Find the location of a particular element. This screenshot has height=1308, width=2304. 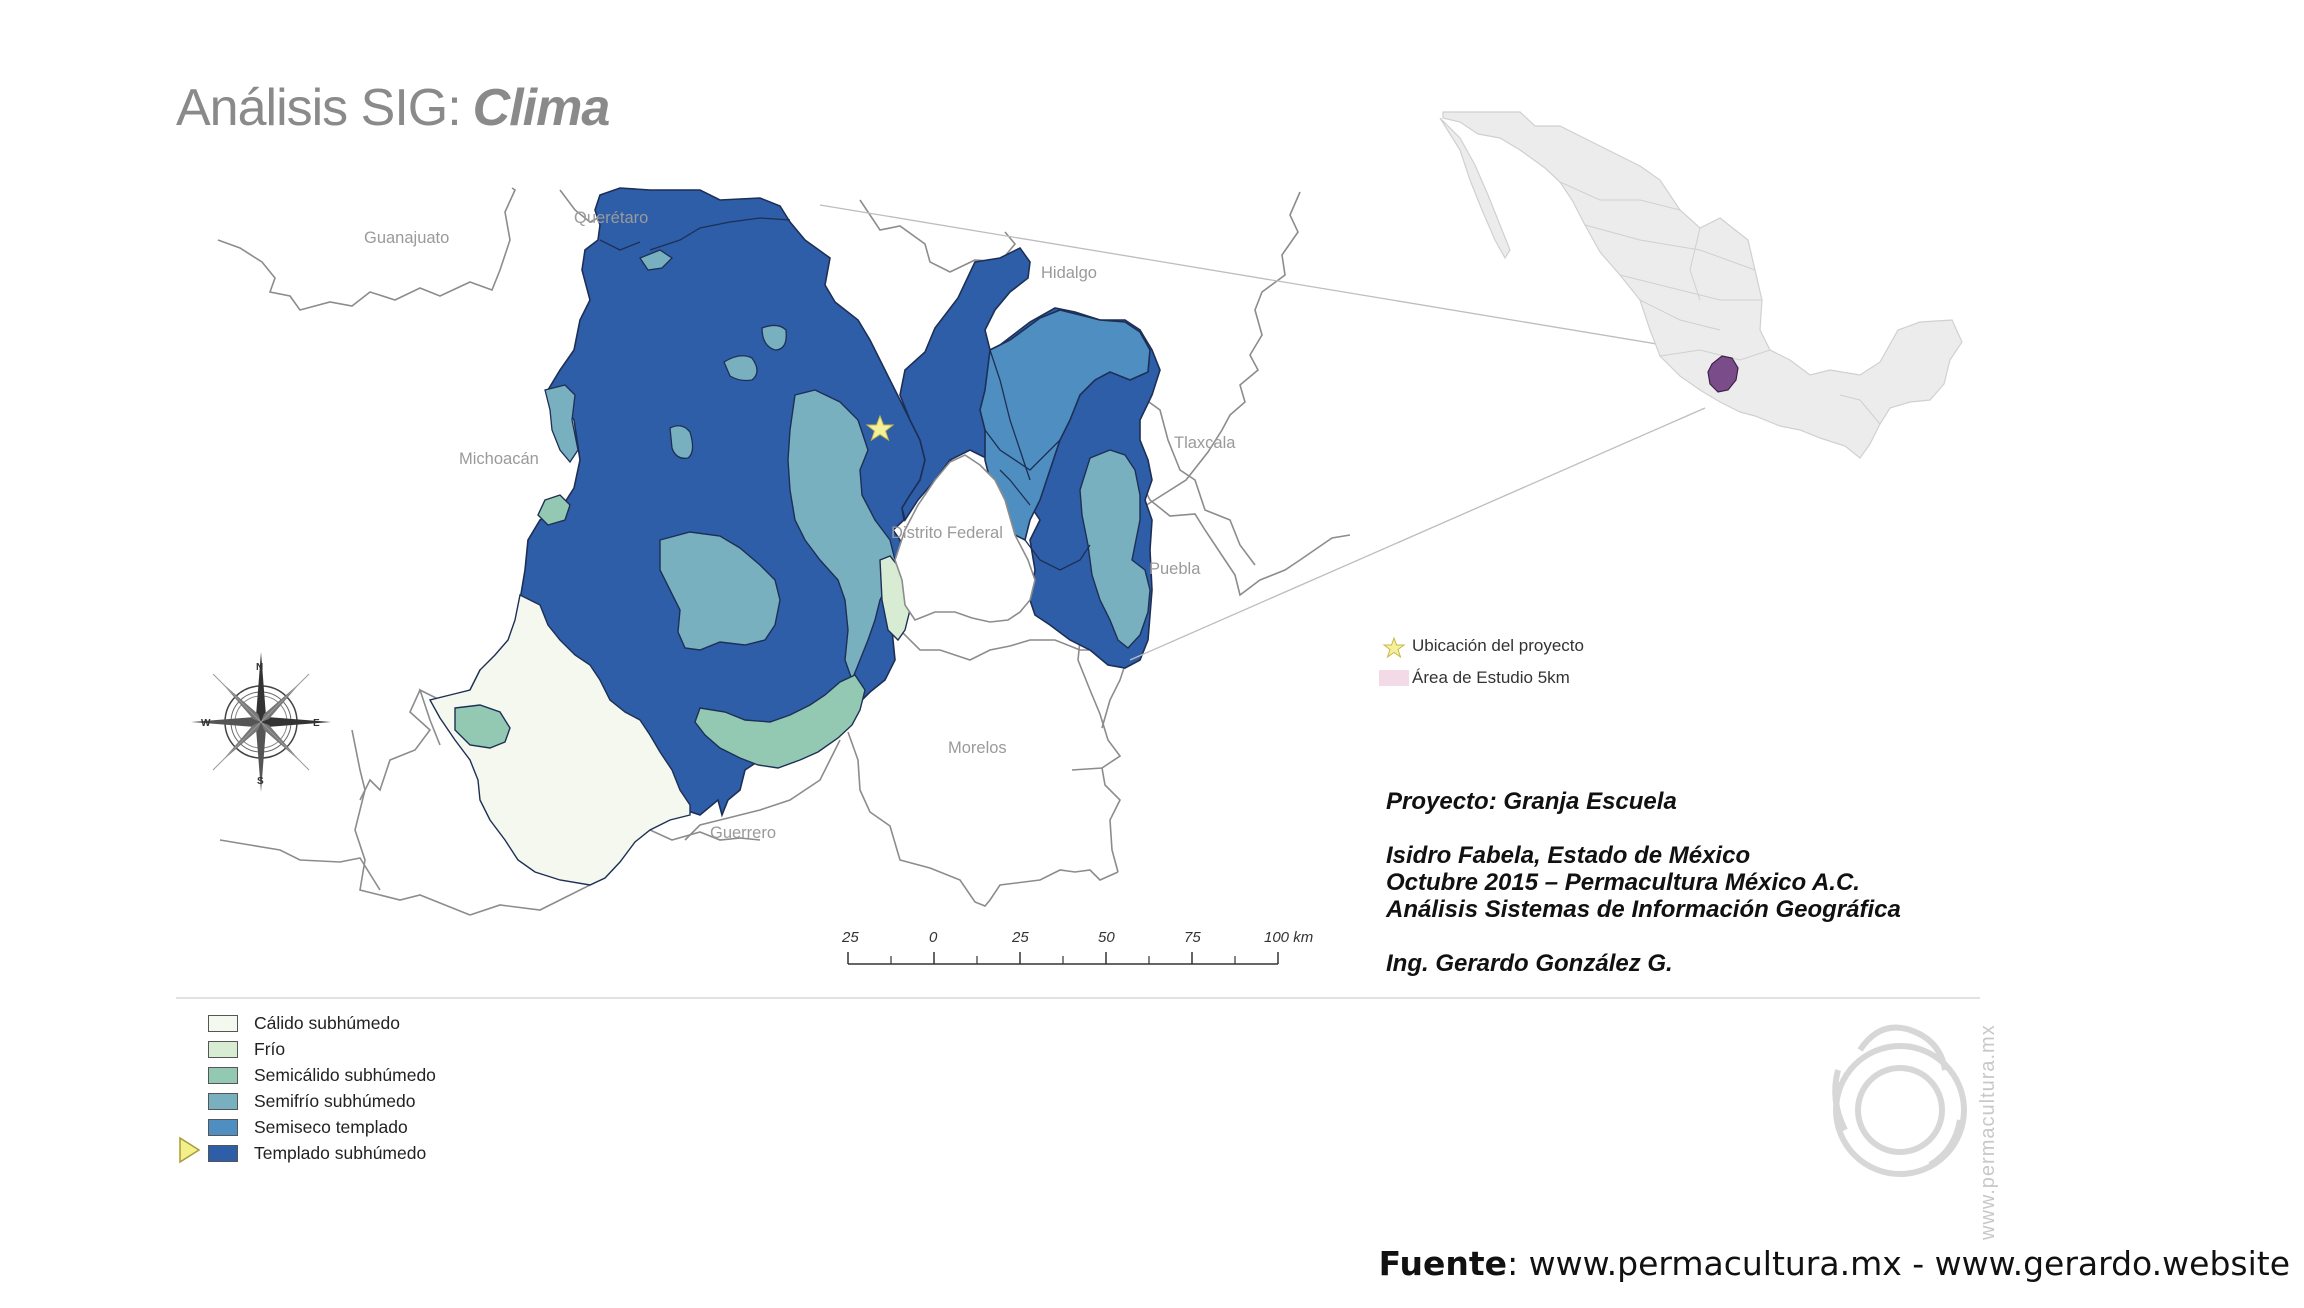

mexico-inset-map is located at coordinates (1701, 285).